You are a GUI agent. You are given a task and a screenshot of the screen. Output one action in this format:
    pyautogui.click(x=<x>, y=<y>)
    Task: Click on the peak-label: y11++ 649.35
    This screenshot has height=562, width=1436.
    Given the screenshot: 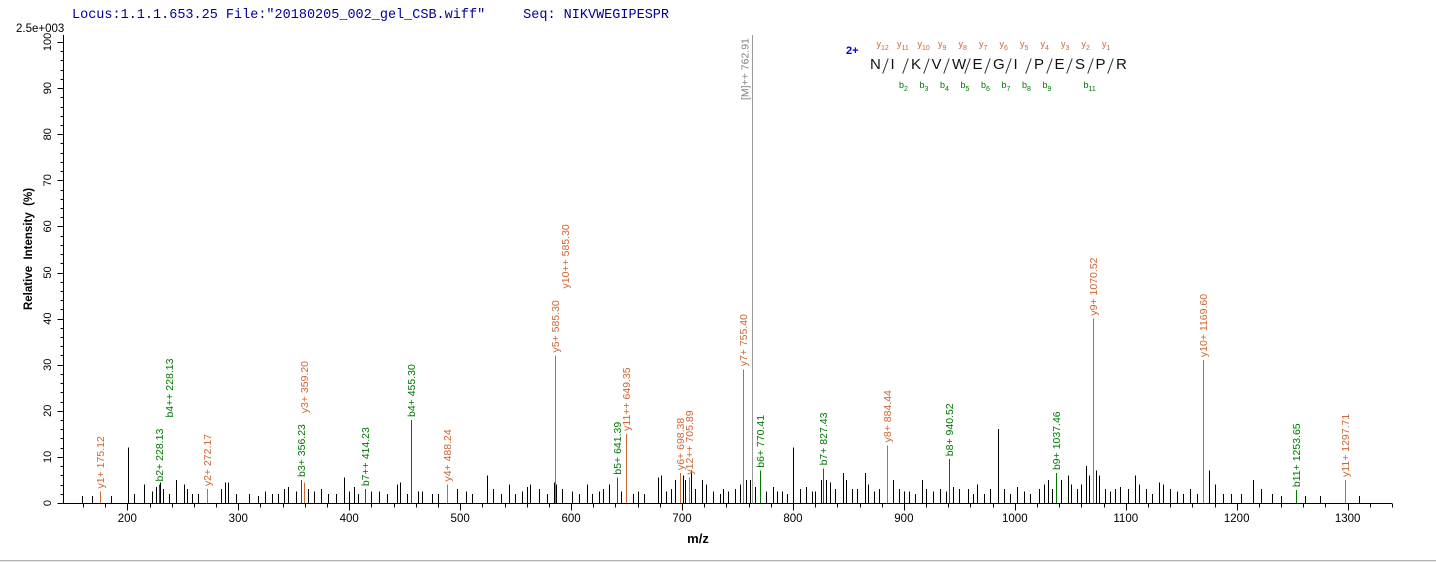 What is the action you would take?
    pyautogui.click(x=627, y=399)
    